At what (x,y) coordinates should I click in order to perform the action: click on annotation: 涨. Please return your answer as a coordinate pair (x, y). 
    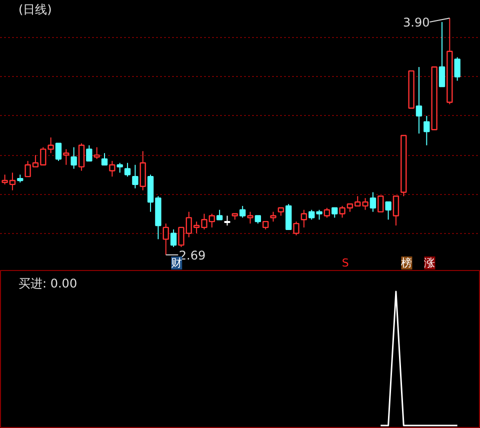
    Looking at the image, I should click on (430, 263).